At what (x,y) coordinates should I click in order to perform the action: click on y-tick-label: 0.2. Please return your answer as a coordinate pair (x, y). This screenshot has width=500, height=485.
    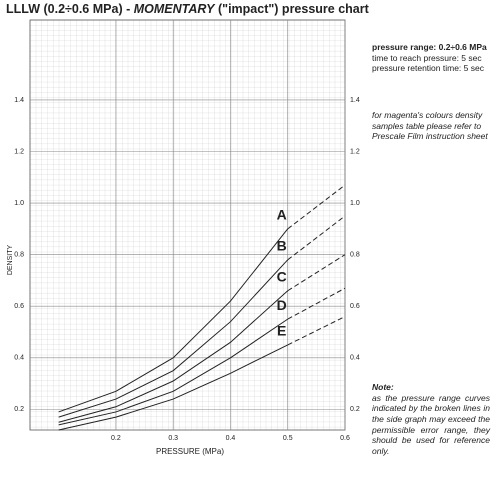
    Looking at the image, I should click on (19, 409).